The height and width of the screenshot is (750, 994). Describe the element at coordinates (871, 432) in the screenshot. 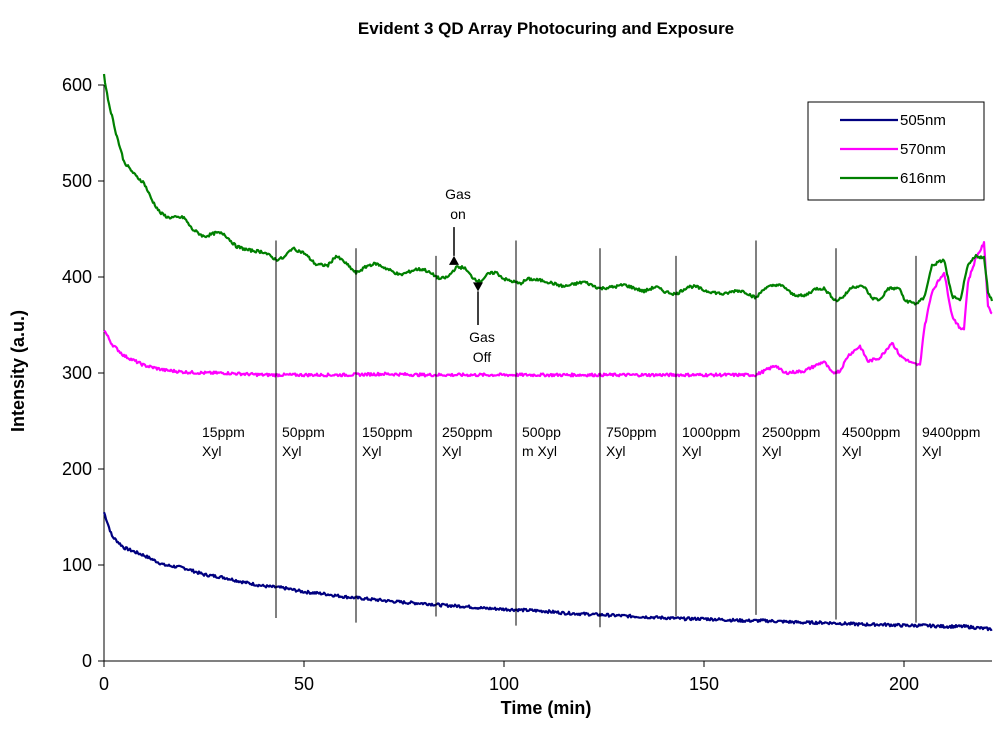

I see `phase-label: 4500ppm` at that location.